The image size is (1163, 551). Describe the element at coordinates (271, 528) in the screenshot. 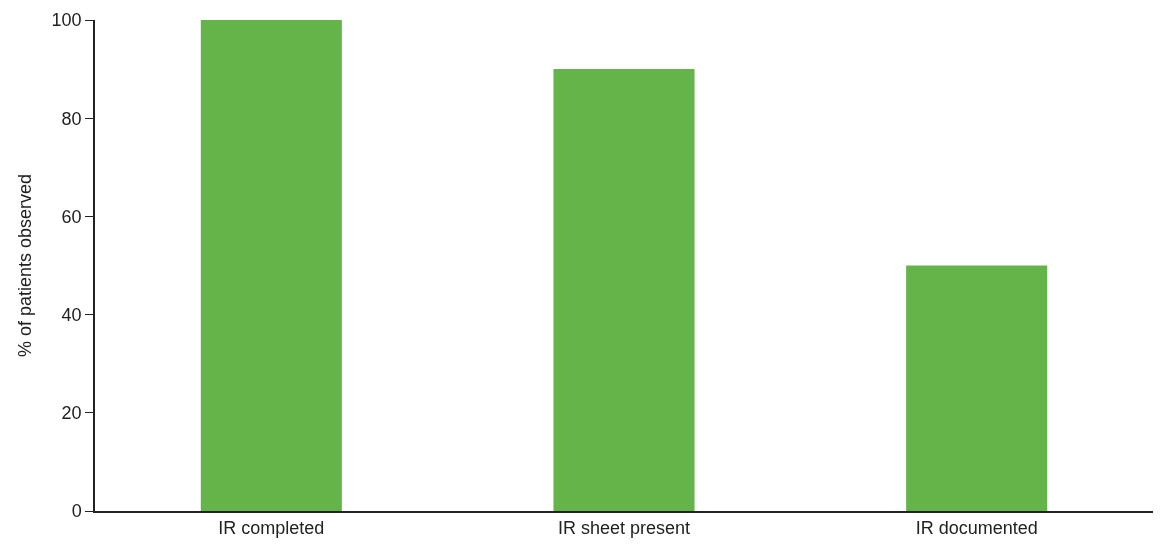

I see `x-tick-label: IR completed` at that location.